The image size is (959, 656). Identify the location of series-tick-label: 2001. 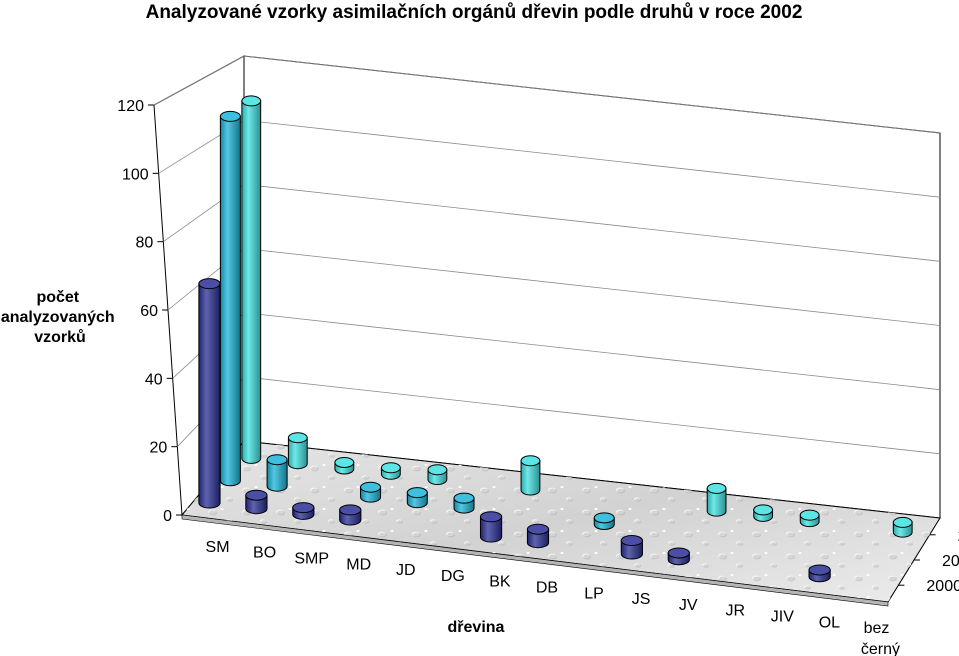
(950, 561).